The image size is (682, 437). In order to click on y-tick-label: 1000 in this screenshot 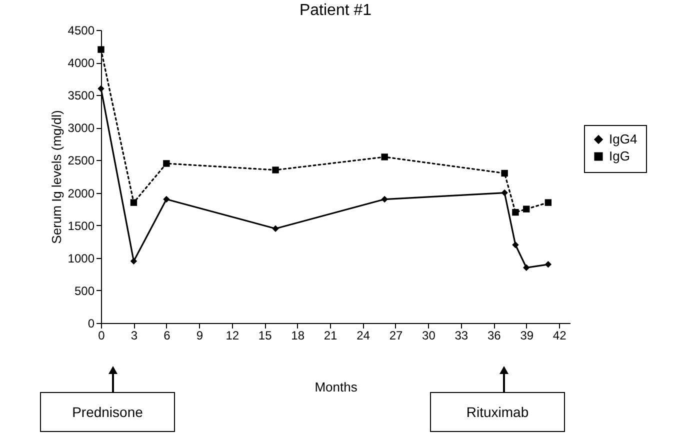, I will do `click(81, 258)`.